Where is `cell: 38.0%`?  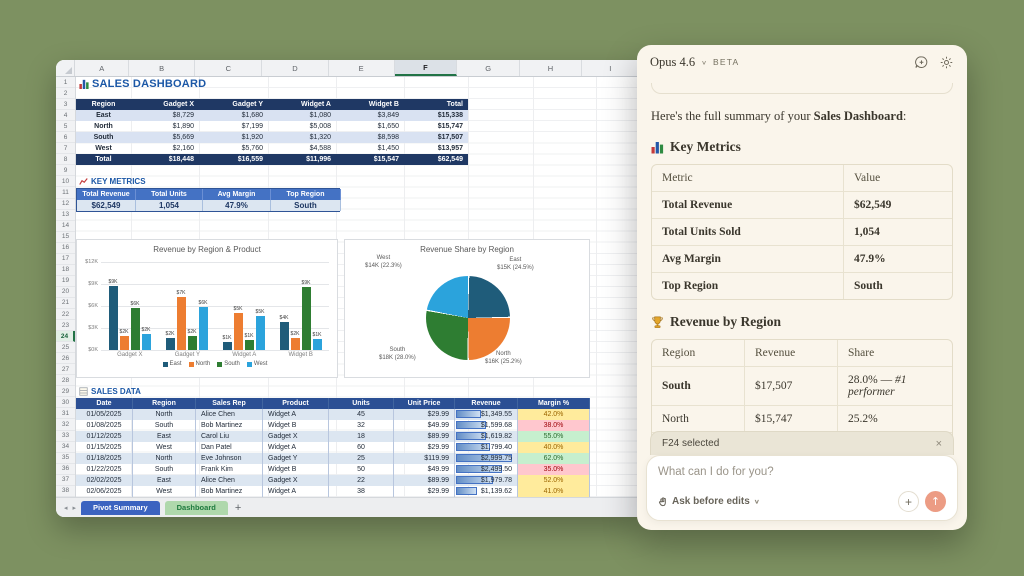 cell: 38.0% is located at coordinates (554, 425).